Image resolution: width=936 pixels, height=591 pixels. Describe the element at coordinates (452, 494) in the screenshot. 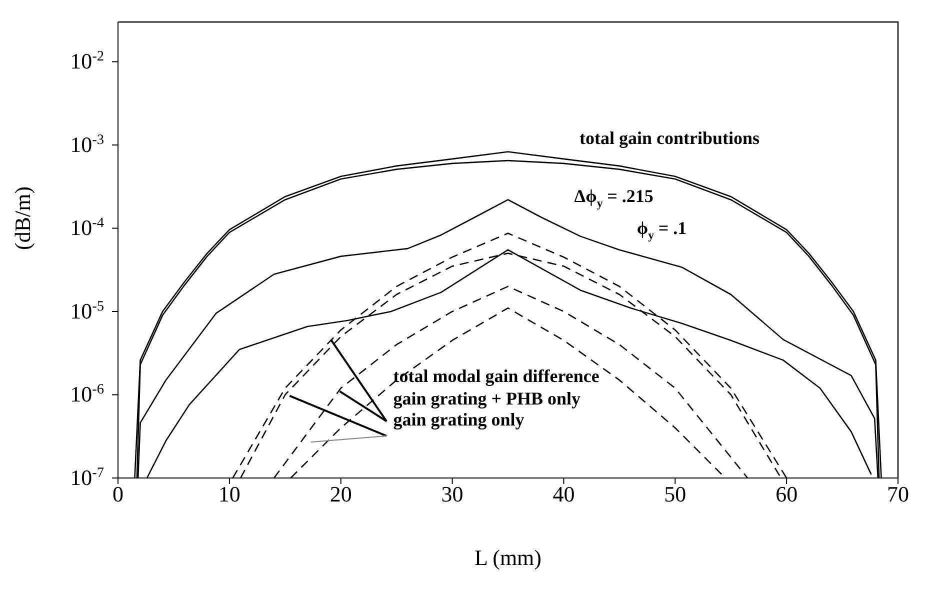

I see `x-tick-label: 30` at that location.